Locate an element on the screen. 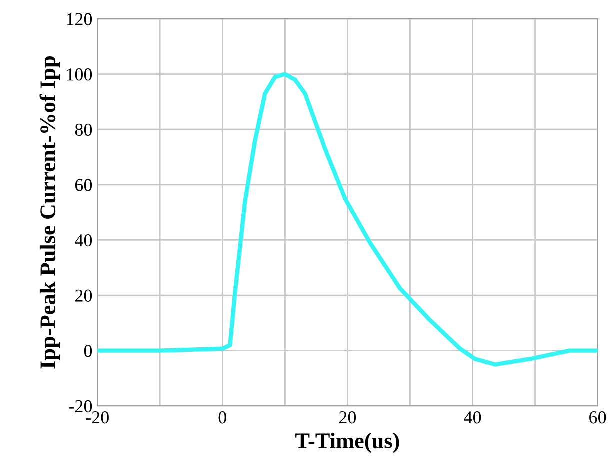  y-tick-label: 20 is located at coordinates (83, 296).